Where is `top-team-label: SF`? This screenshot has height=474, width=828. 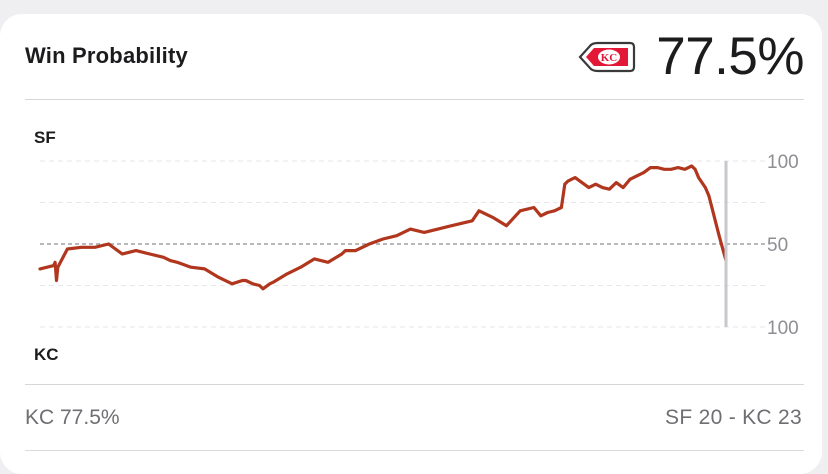 top-team-label: SF is located at coordinates (45, 137).